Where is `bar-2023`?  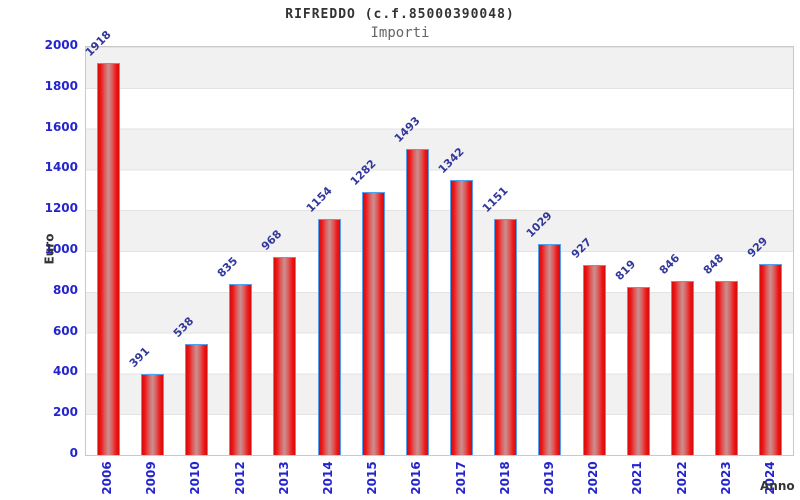 bar-2023 is located at coordinates (727, 368).